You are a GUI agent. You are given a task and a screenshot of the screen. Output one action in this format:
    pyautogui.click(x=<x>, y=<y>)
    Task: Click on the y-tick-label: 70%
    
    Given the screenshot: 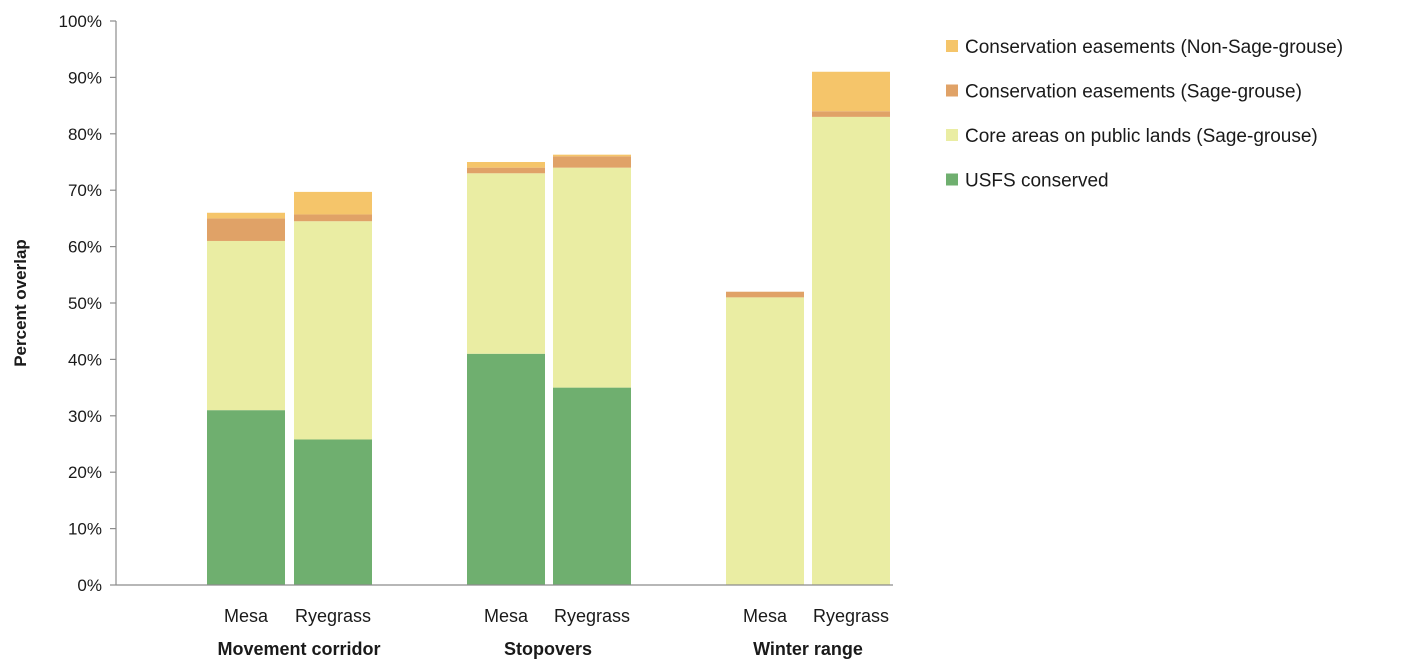 What is the action you would take?
    pyautogui.click(x=85, y=190)
    